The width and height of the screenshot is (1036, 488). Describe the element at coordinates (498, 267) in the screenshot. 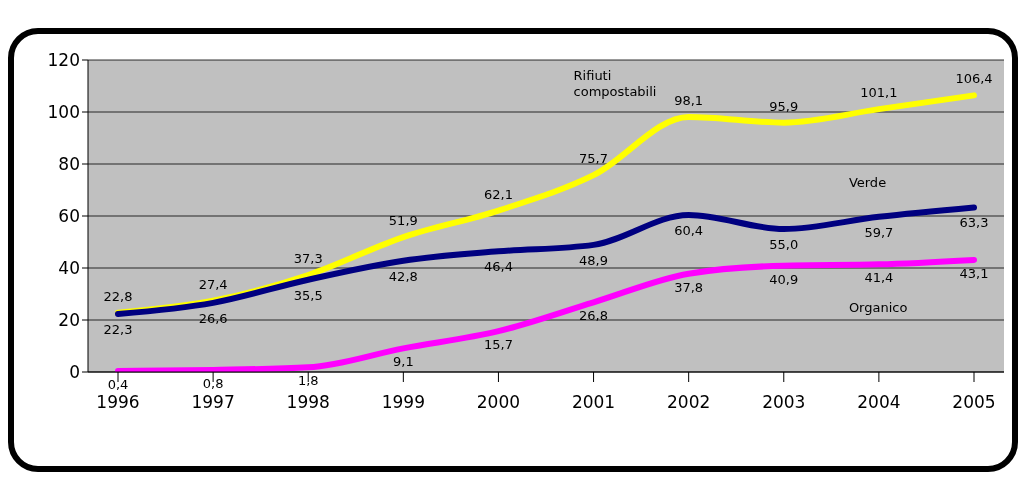

I see `data-label: 46,4` at that location.